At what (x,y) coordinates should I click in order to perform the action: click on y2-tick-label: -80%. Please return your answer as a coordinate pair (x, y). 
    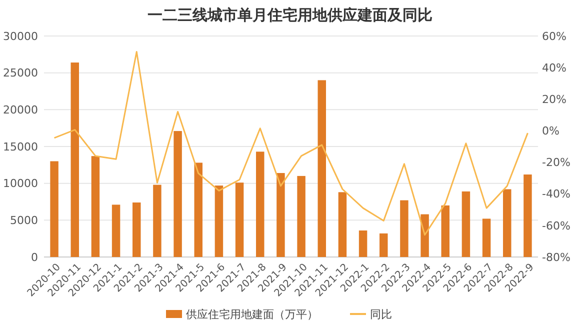
    Looking at the image, I should click on (556, 257).